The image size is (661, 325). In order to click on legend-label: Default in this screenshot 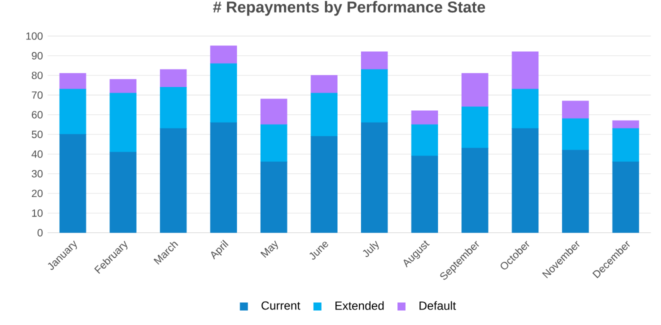, I will do `click(438, 305)`.